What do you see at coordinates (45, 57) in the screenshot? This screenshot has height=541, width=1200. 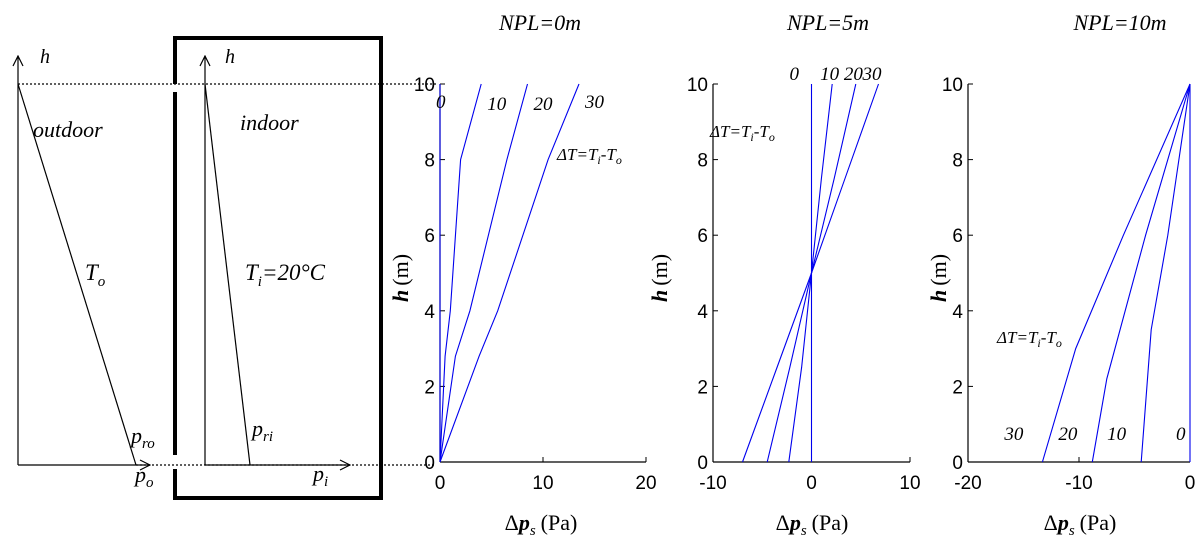 I see `outdoor-h-label: h` at bounding box center [45, 57].